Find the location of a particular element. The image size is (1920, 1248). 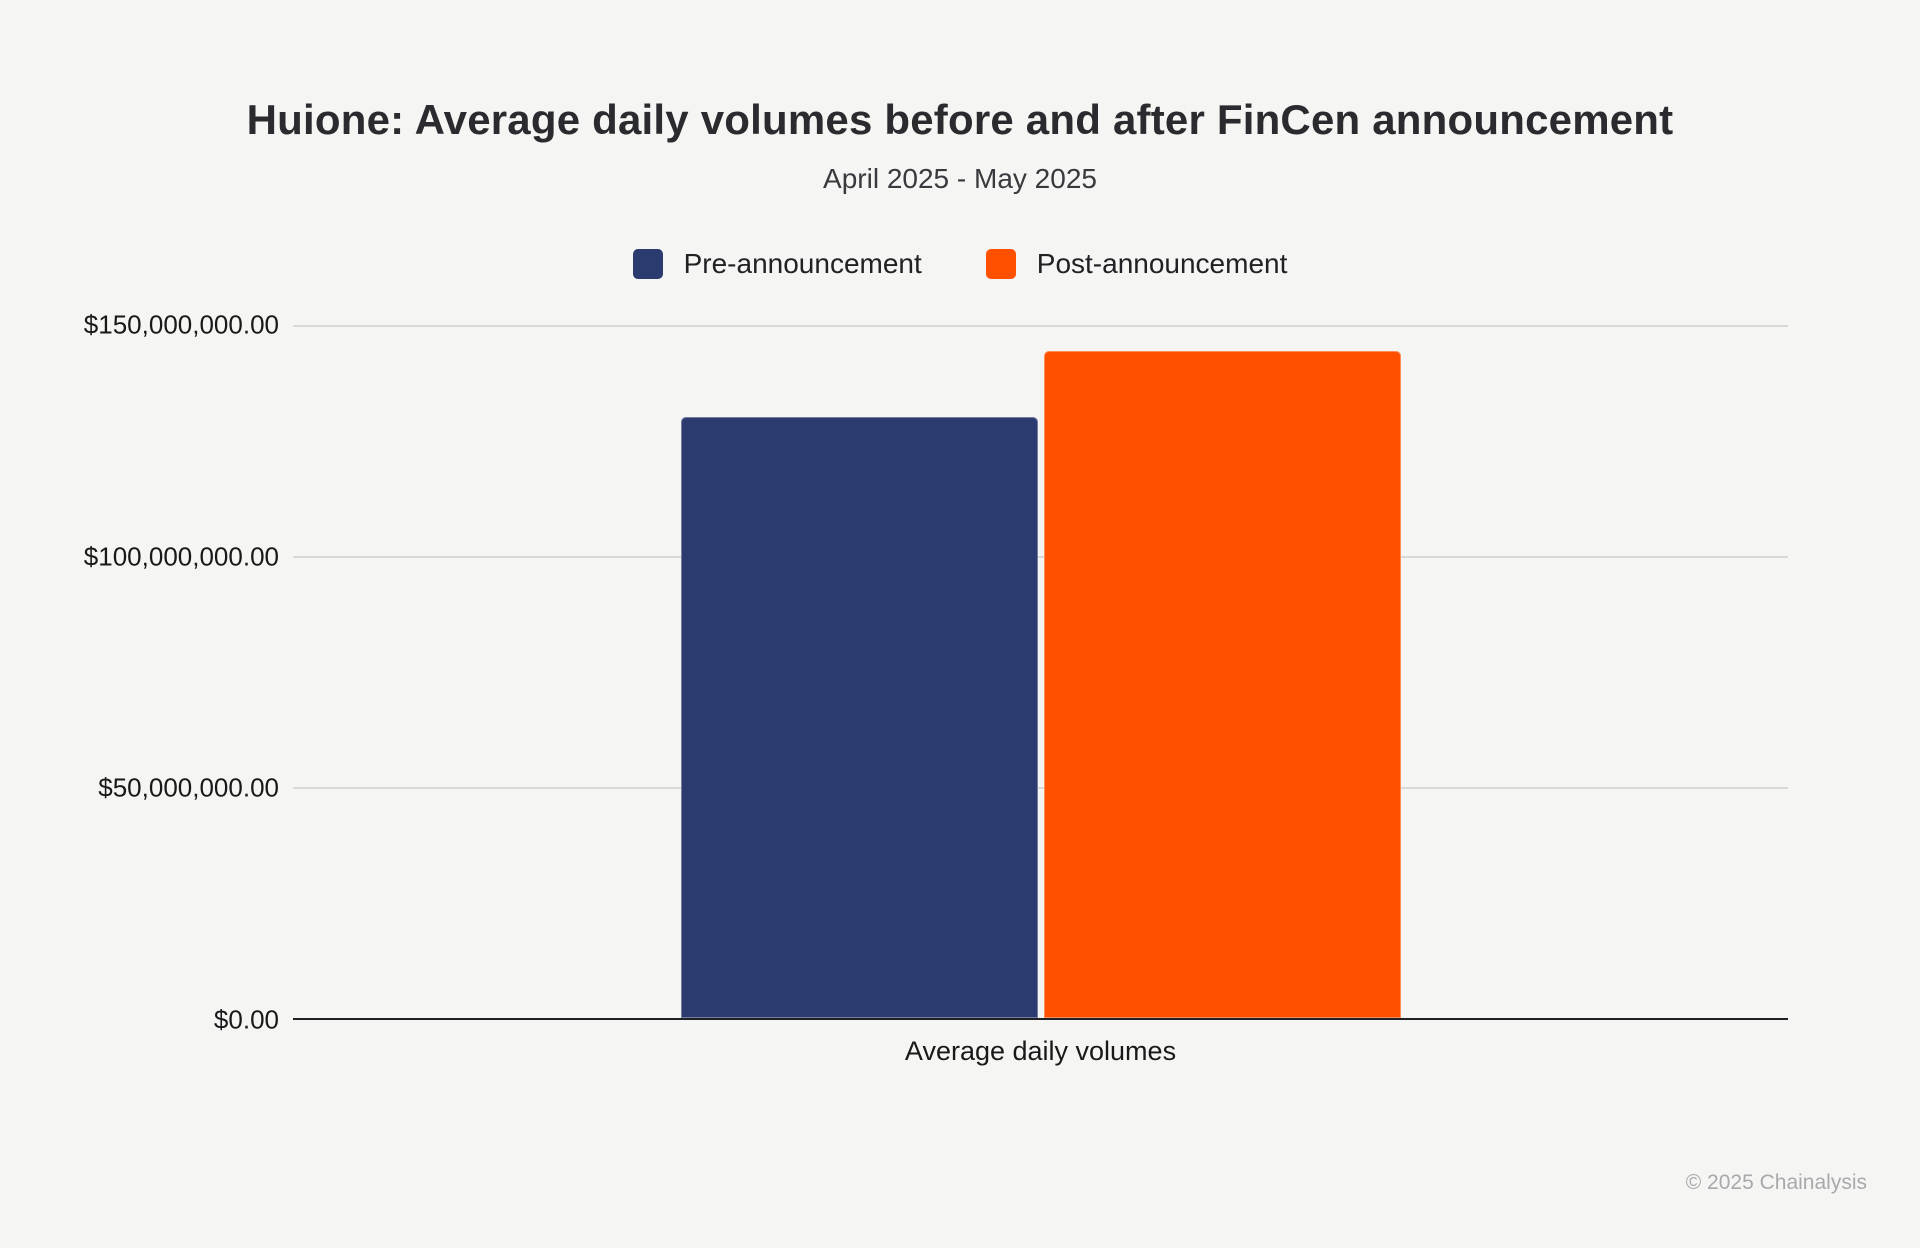

y-tick-label-0: $0.00 is located at coordinates (246, 1019).